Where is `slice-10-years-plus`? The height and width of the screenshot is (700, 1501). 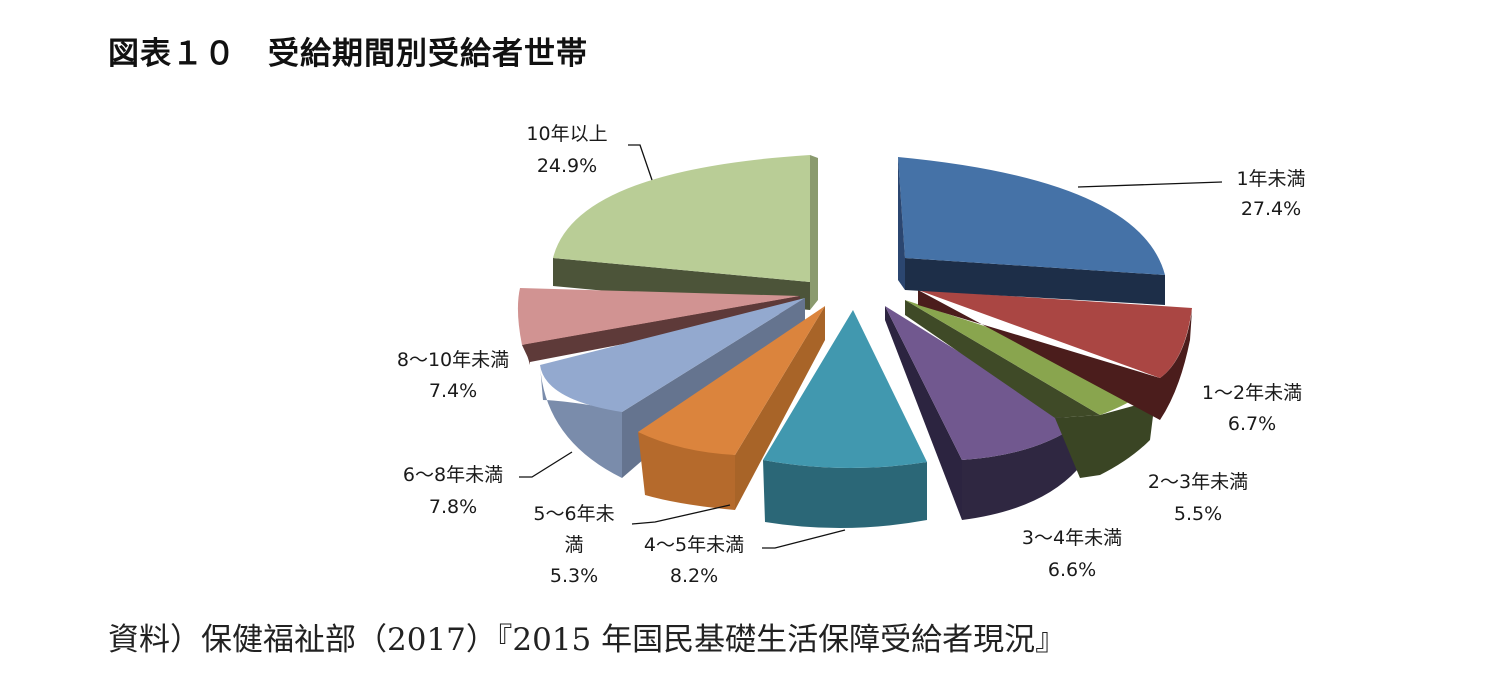 slice-10-years-plus is located at coordinates (685, 232).